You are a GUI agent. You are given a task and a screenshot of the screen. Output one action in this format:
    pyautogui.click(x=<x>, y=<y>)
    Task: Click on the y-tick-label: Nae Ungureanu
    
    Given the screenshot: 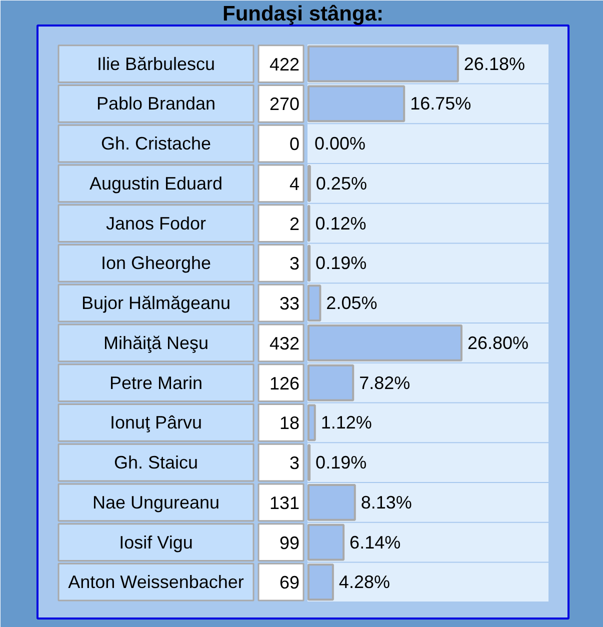 What is the action you would take?
    pyautogui.click(x=156, y=502)
    